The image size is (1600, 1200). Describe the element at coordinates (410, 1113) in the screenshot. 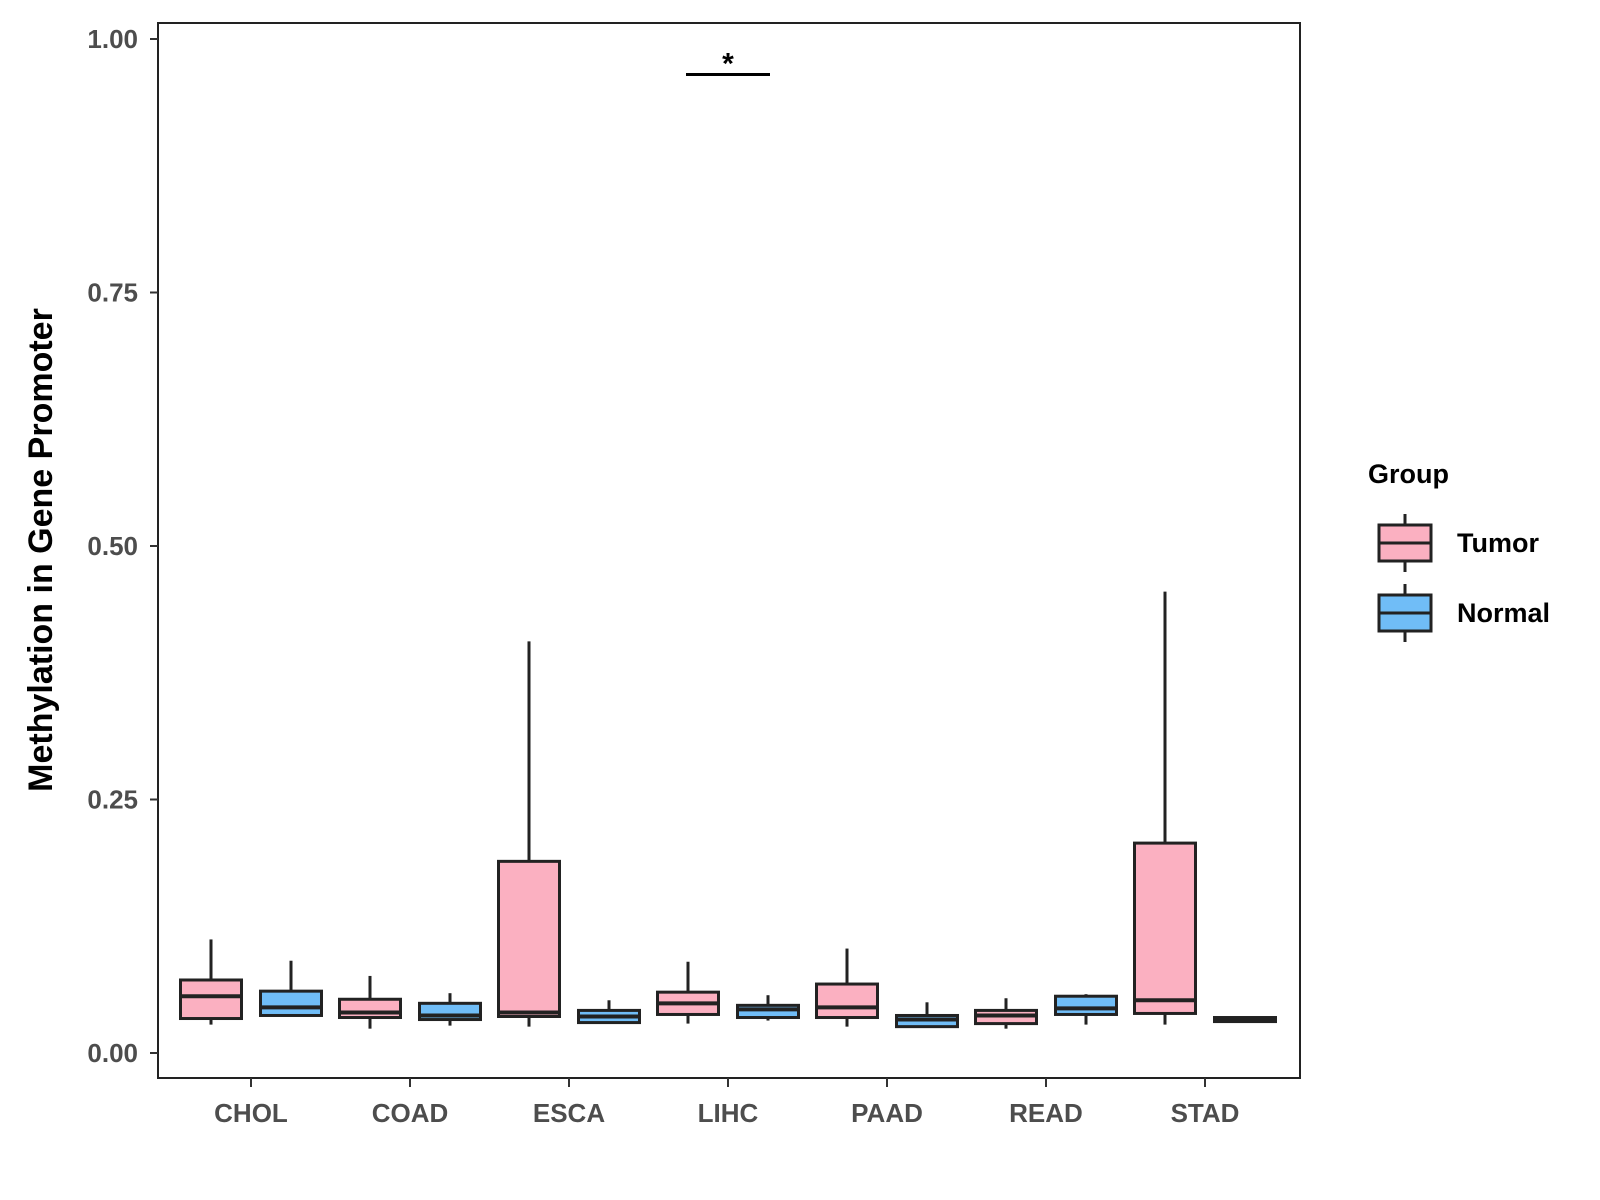

I see `x-tick-label: COAD` at that location.